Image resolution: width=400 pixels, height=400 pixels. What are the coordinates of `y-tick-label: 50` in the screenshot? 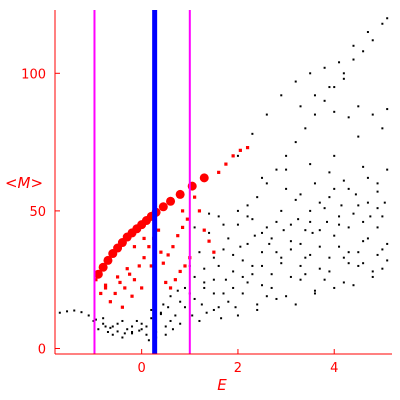 It's located at (37, 212).